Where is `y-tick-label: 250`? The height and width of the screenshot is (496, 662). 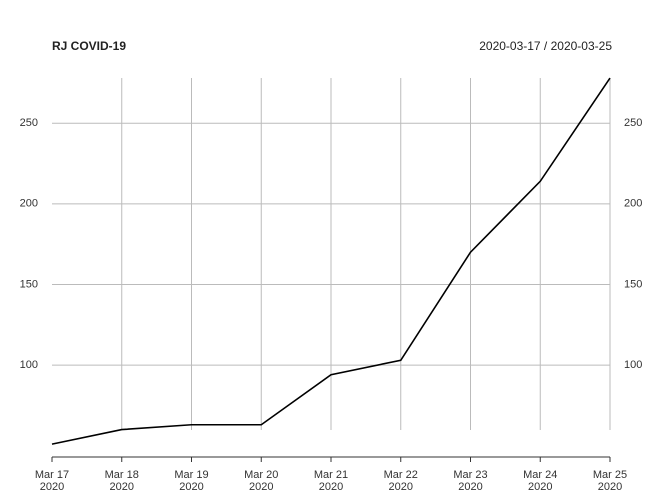 y-tick-label: 250 is located at coordinates (29, 123).